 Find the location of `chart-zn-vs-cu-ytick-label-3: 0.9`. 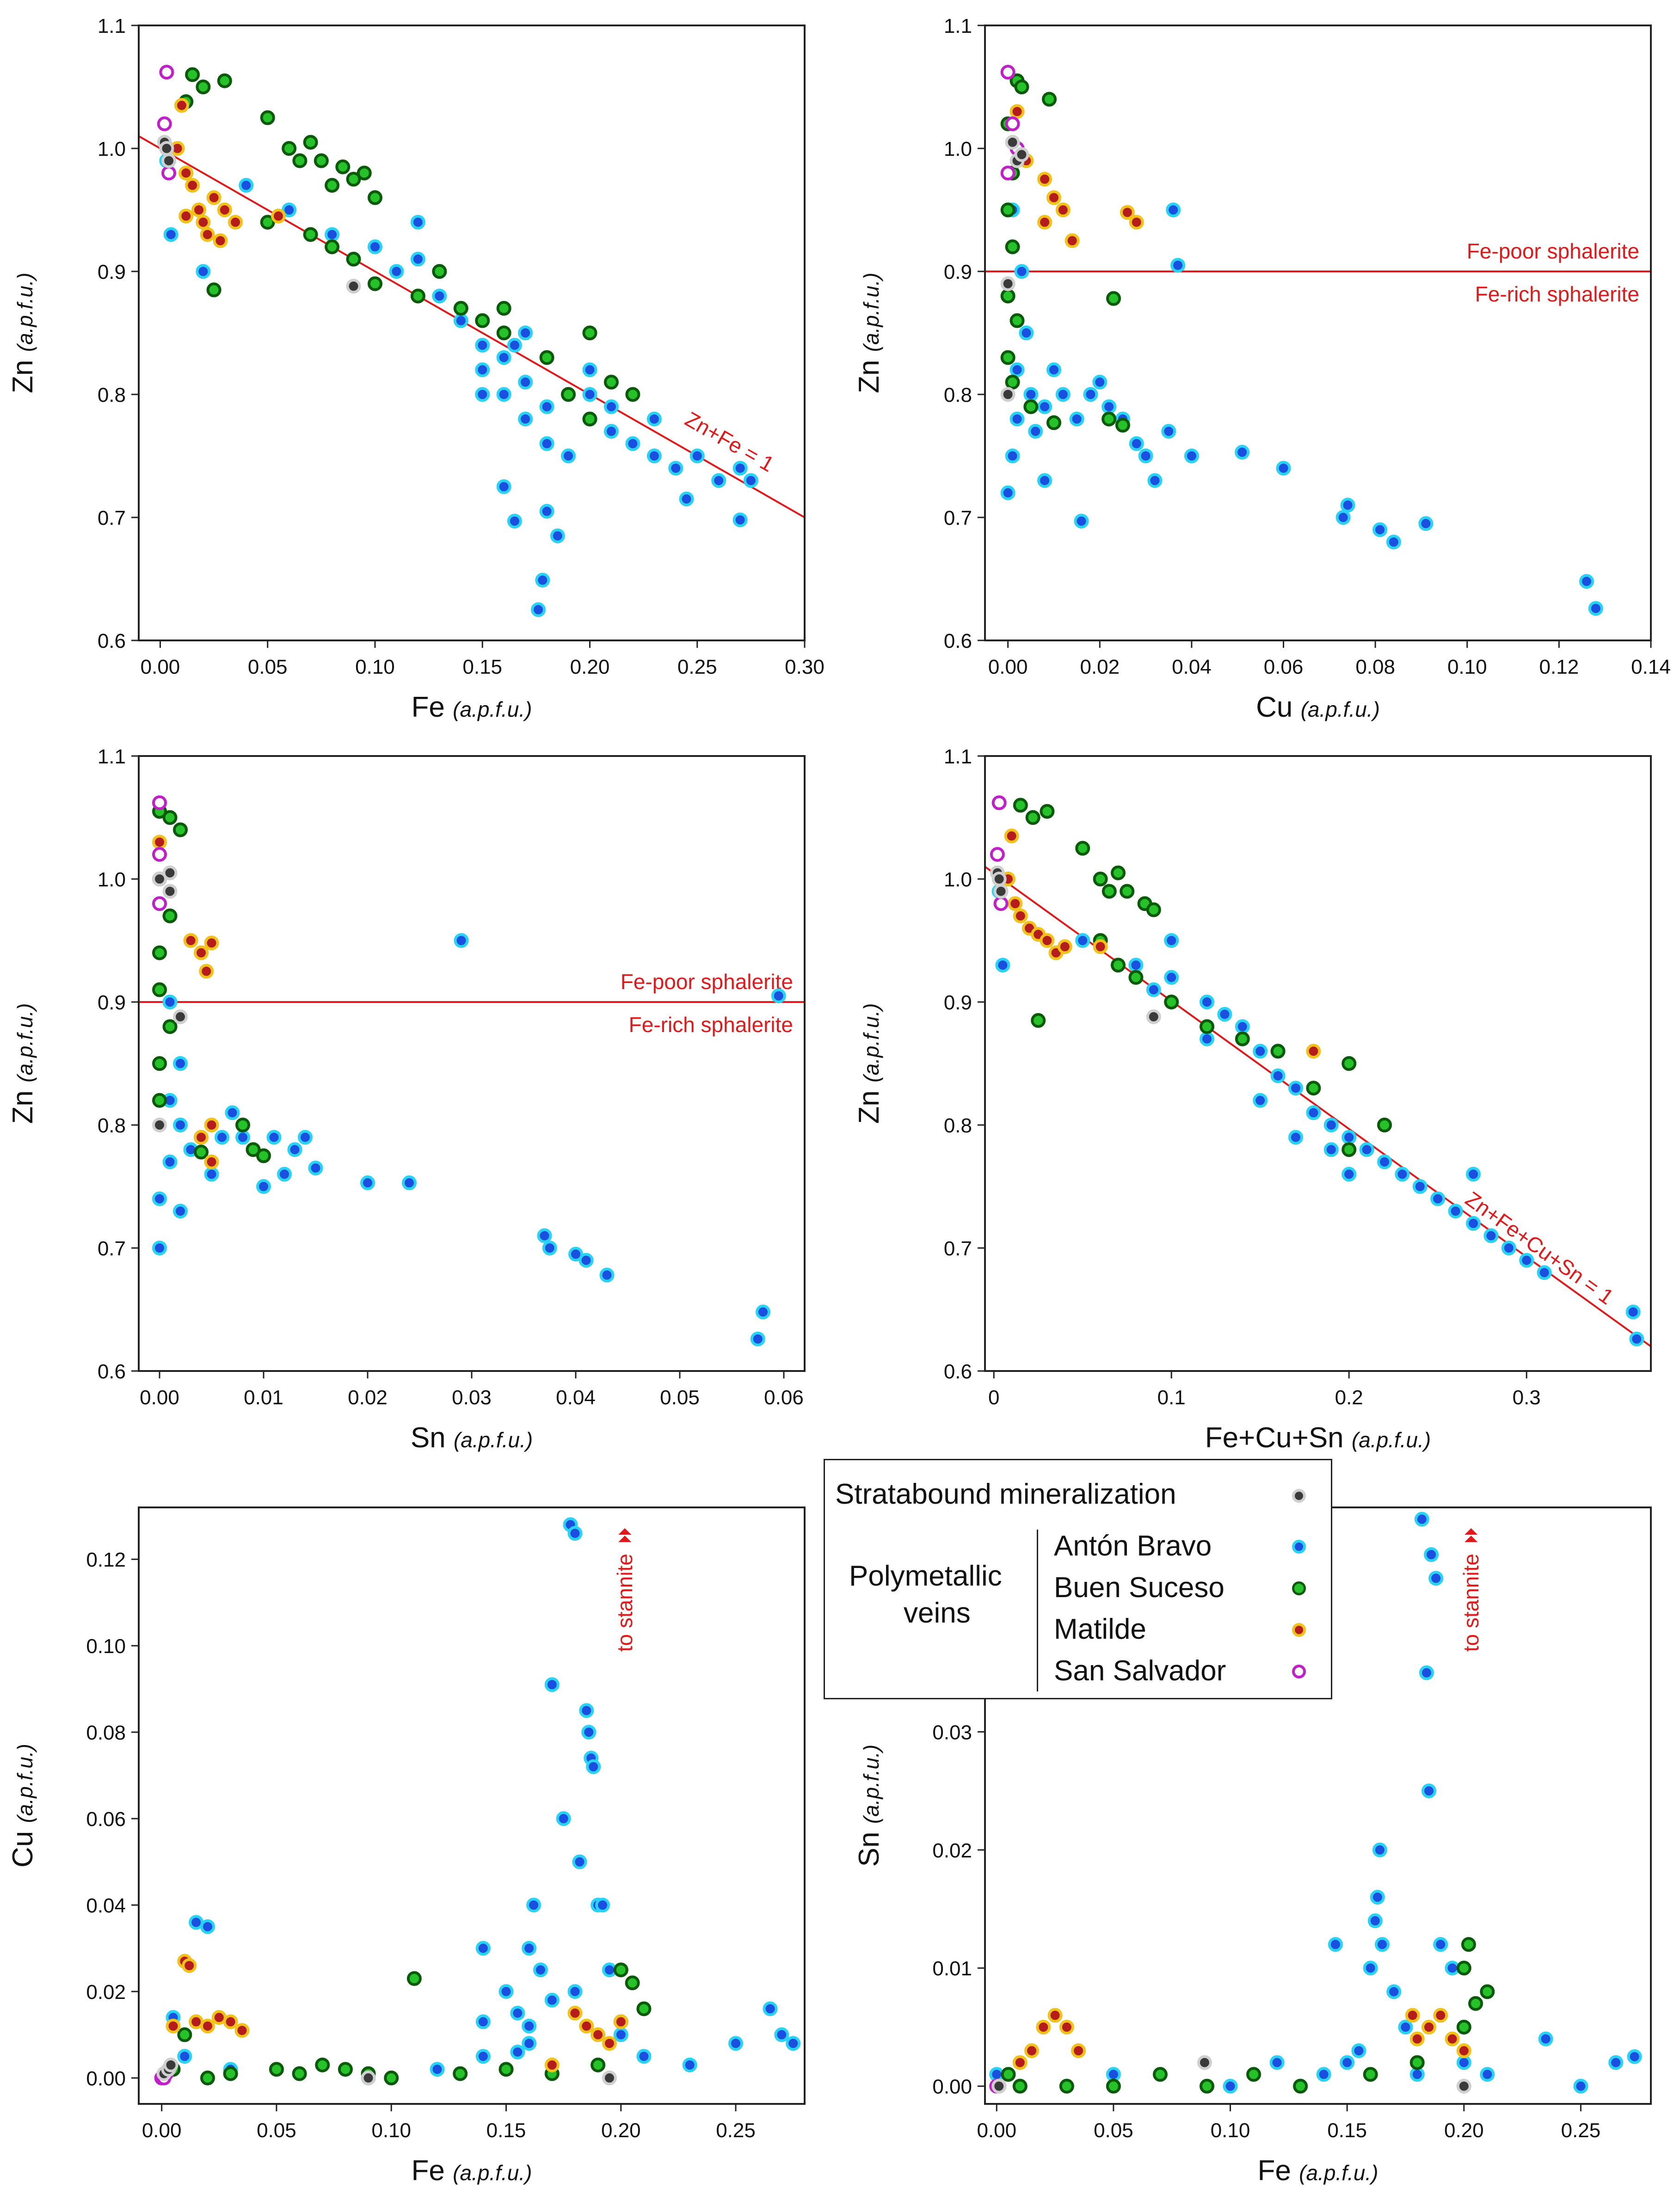

chart-zn-vs-cu-ytick-label-3: 0.9 is located at coordinates (958, 272).